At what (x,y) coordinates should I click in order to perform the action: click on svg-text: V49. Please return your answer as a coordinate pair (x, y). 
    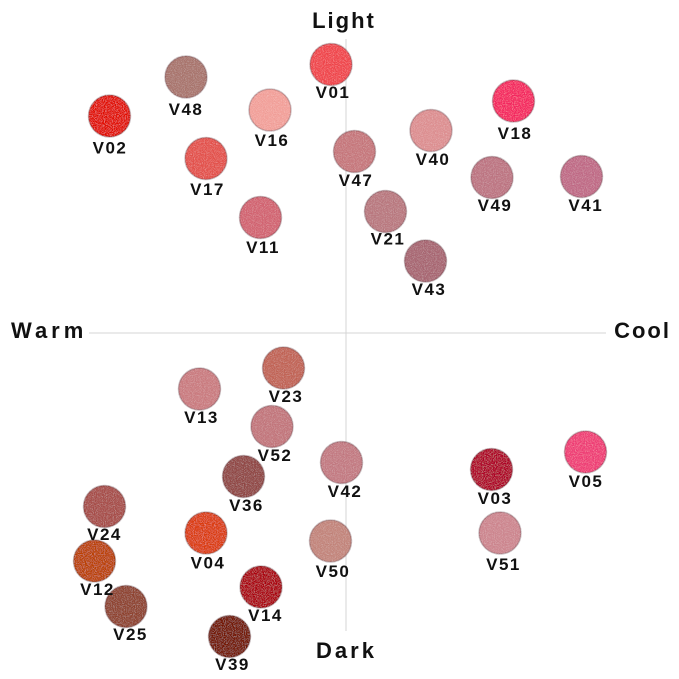
    Looking at the image, I should click on (495, 205).